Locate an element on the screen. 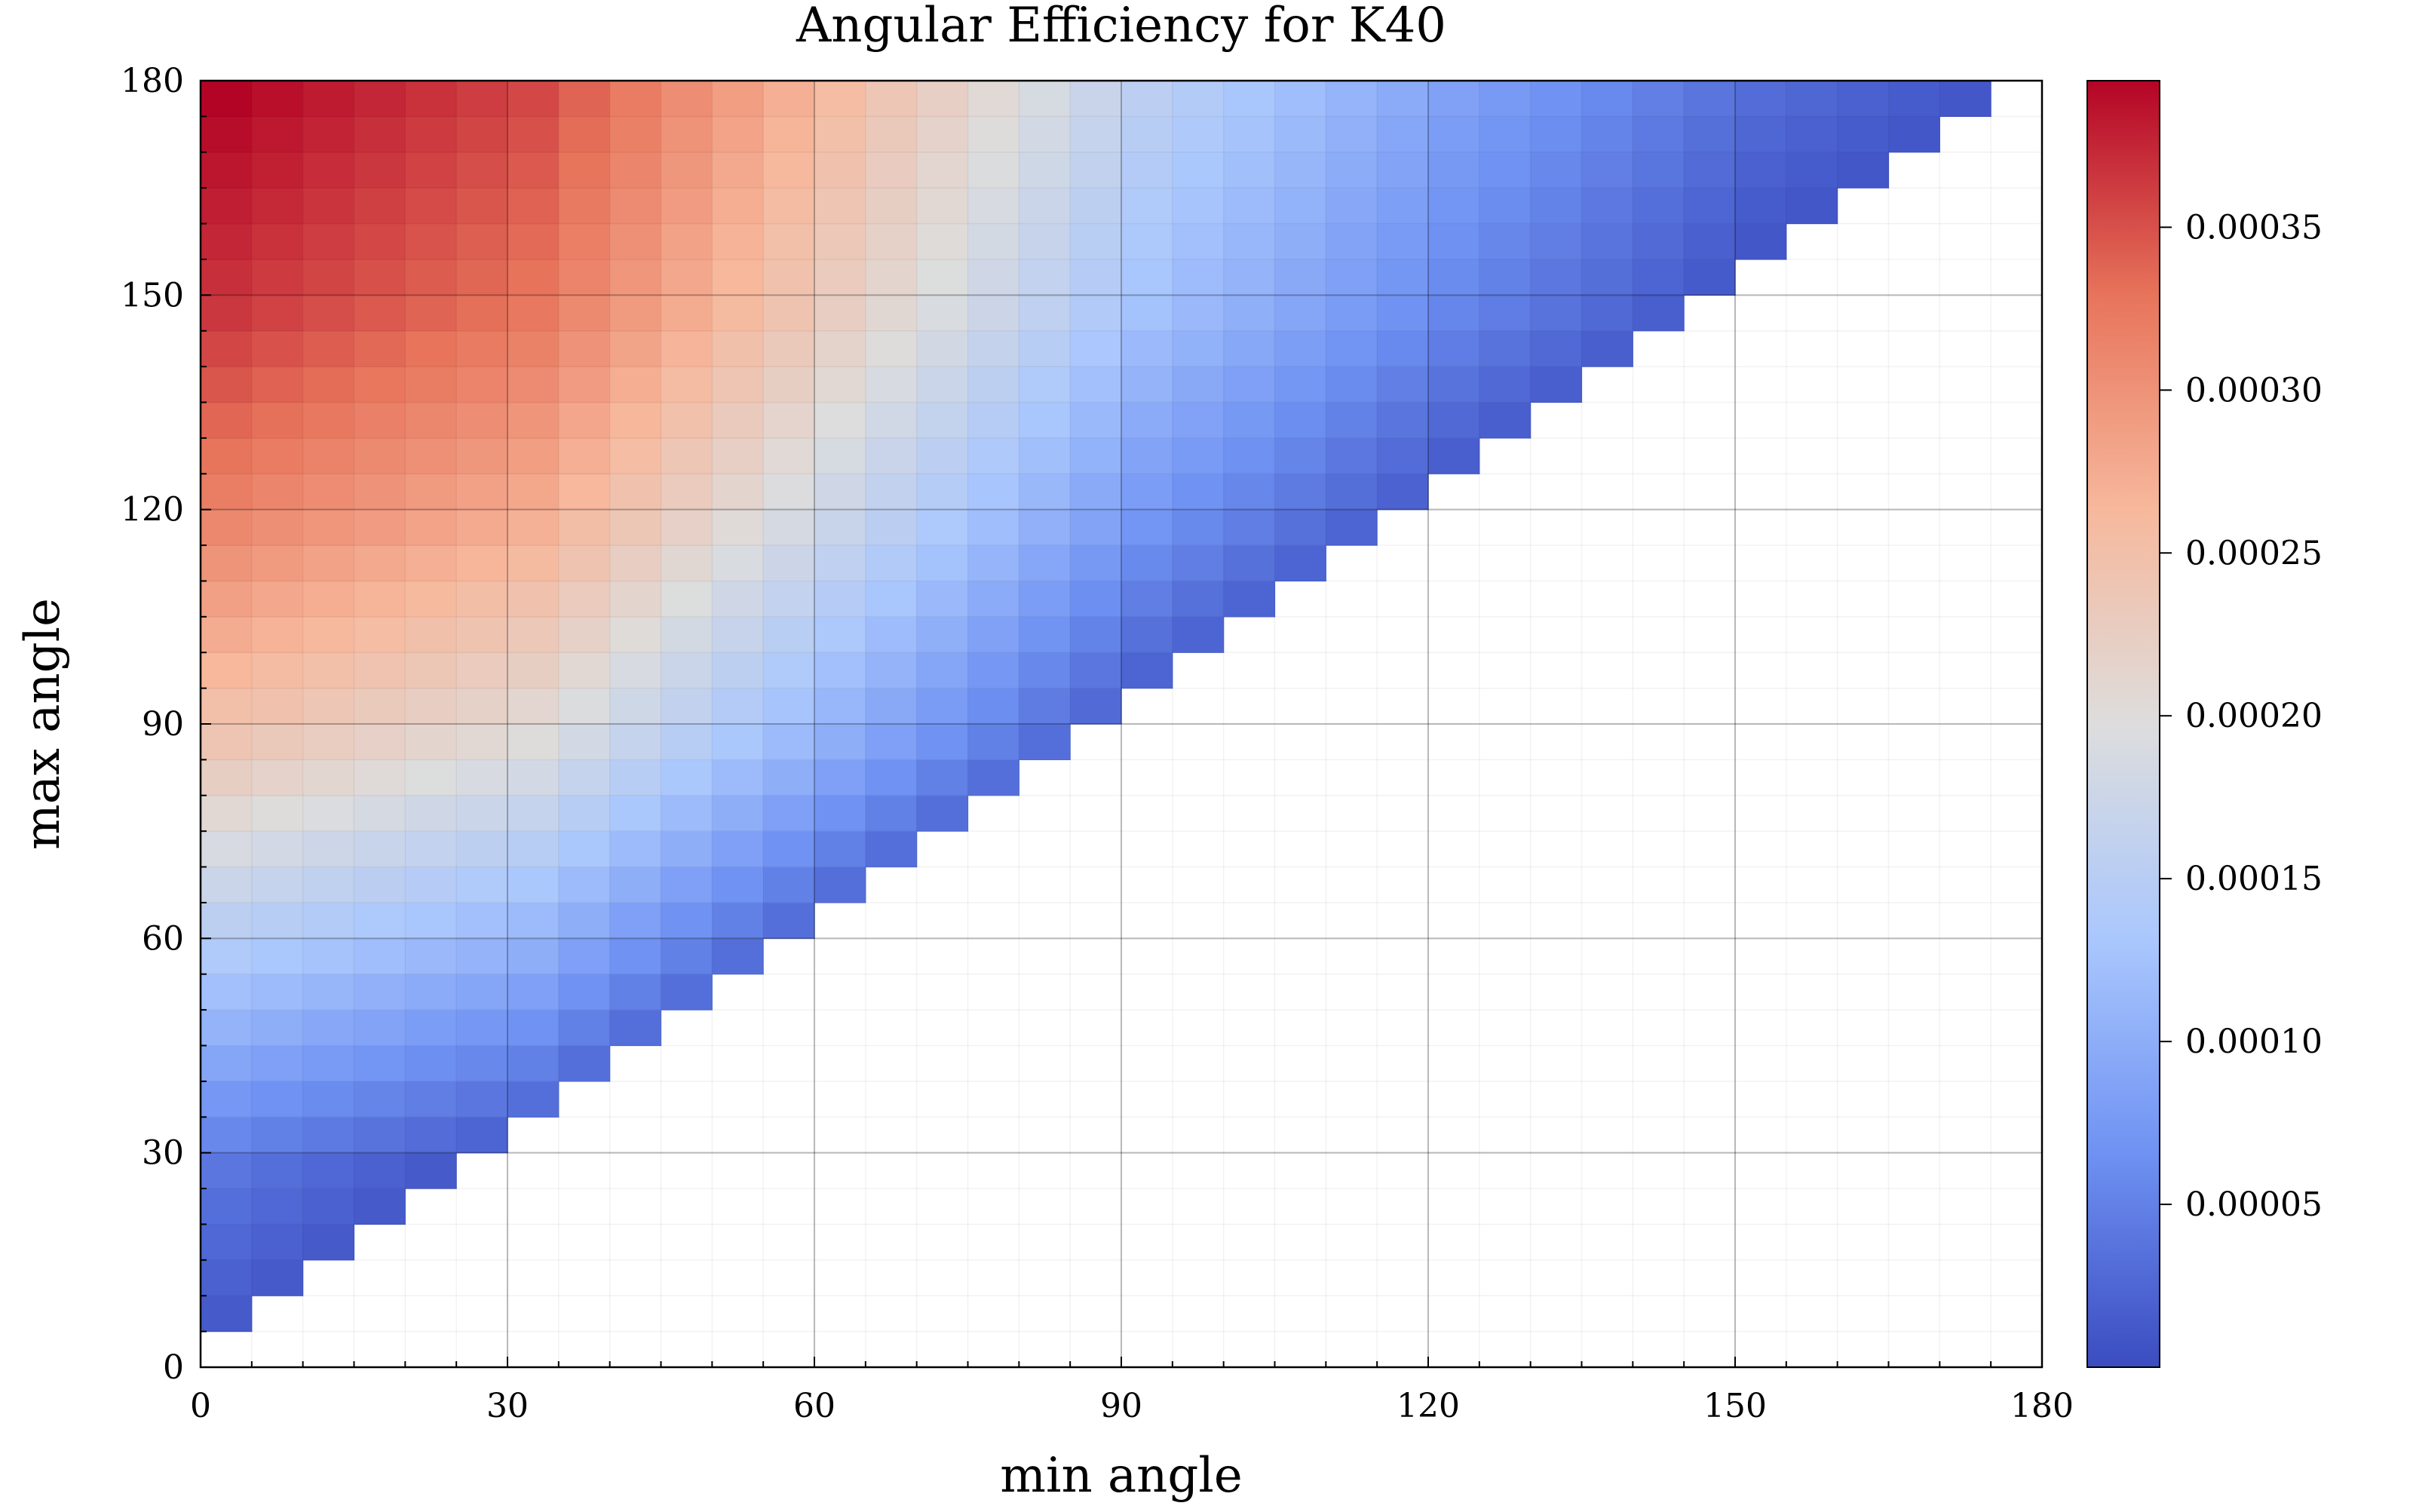 This screenshot has height=1512, width=2413. x-tick-label: 0 is located at coordinates (200, 1406).